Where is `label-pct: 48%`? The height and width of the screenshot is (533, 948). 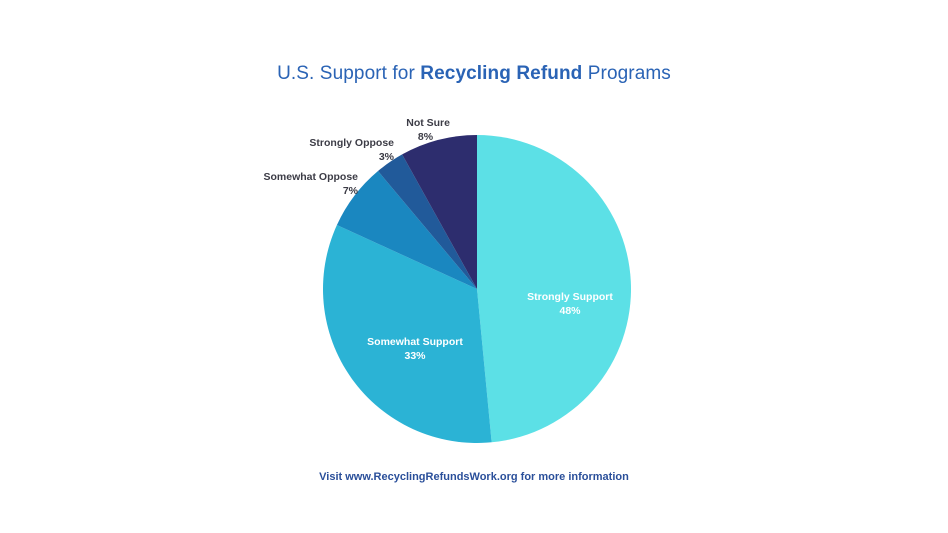 label-pct: 48% is located at coordinates (570, 311).